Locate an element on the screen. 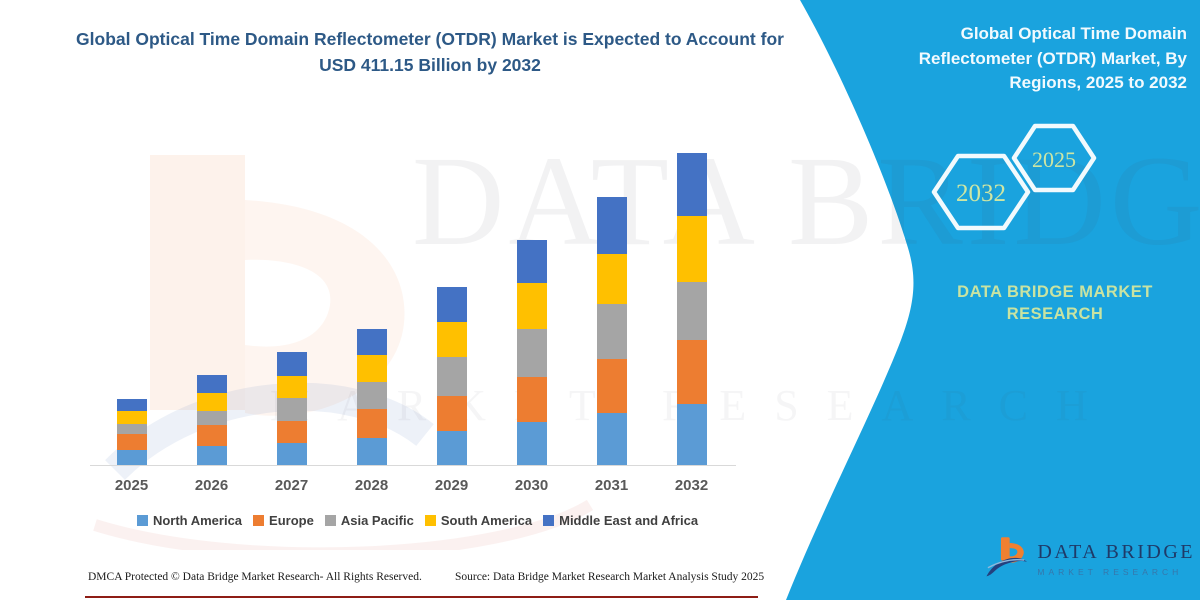  x-axis-label-2031: 2031 is located at coordinates (611, 485).